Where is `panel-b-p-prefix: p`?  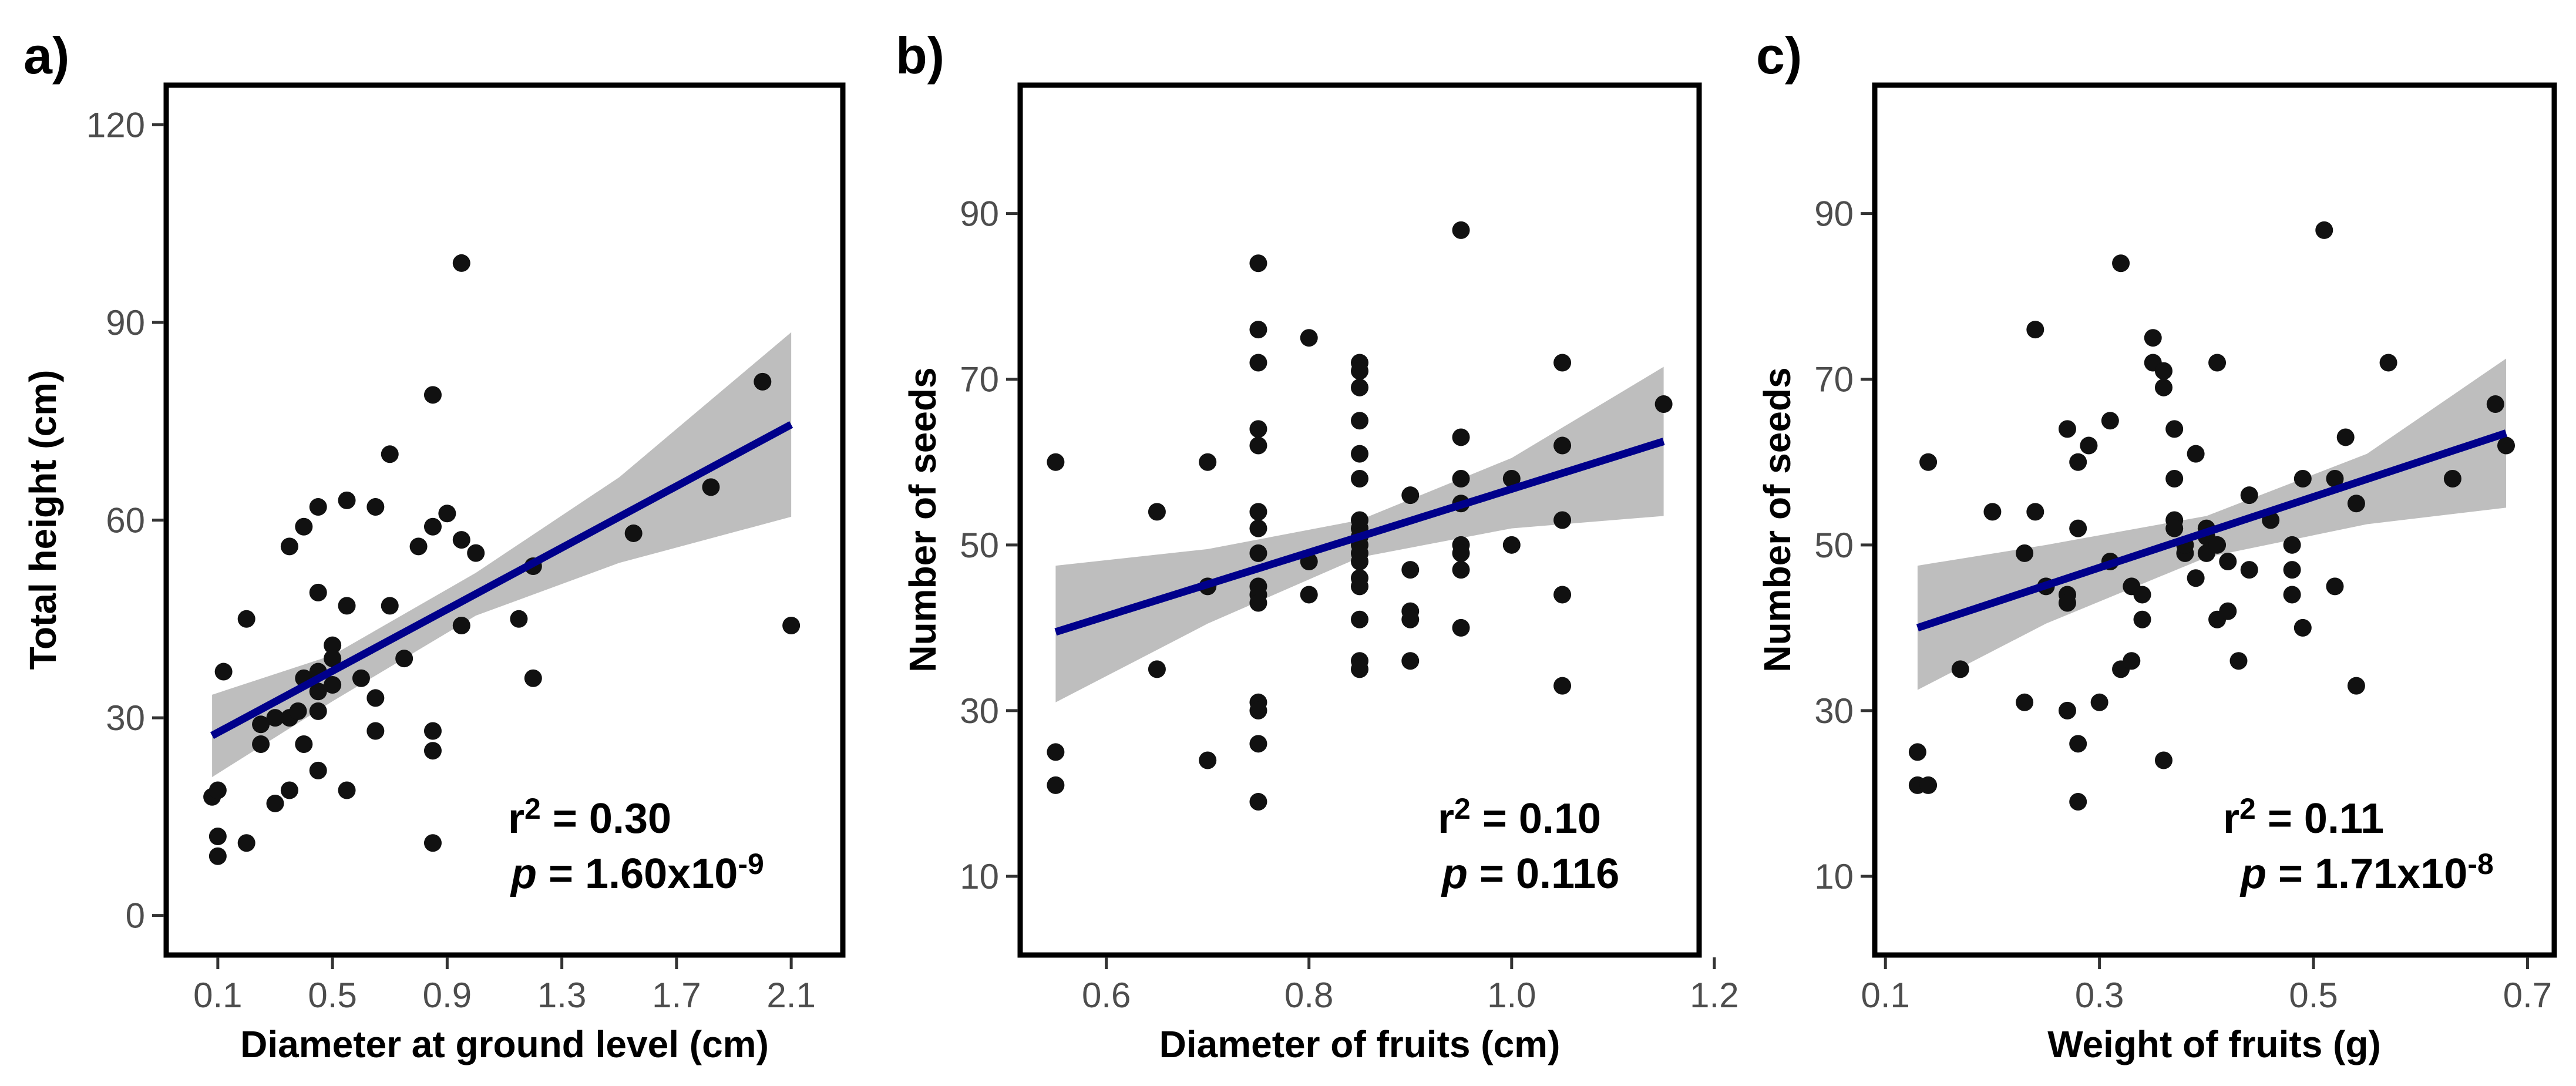
panel-b-p-prefix: p is located at coordinates (1455, 874).